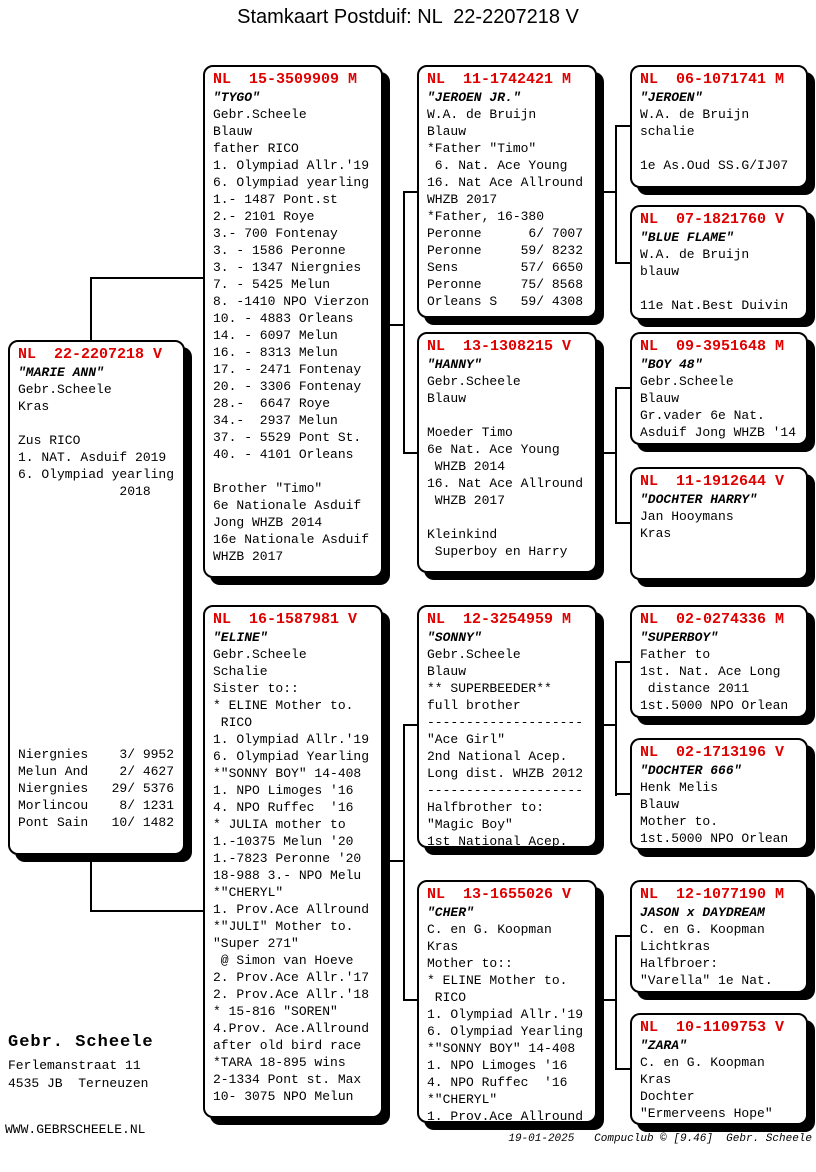 This screenshot has height=1172, width=816. Describe the element at coordinates (450, 912) in the screenshot. I see `pigeon-name: "CHER"` at that location.